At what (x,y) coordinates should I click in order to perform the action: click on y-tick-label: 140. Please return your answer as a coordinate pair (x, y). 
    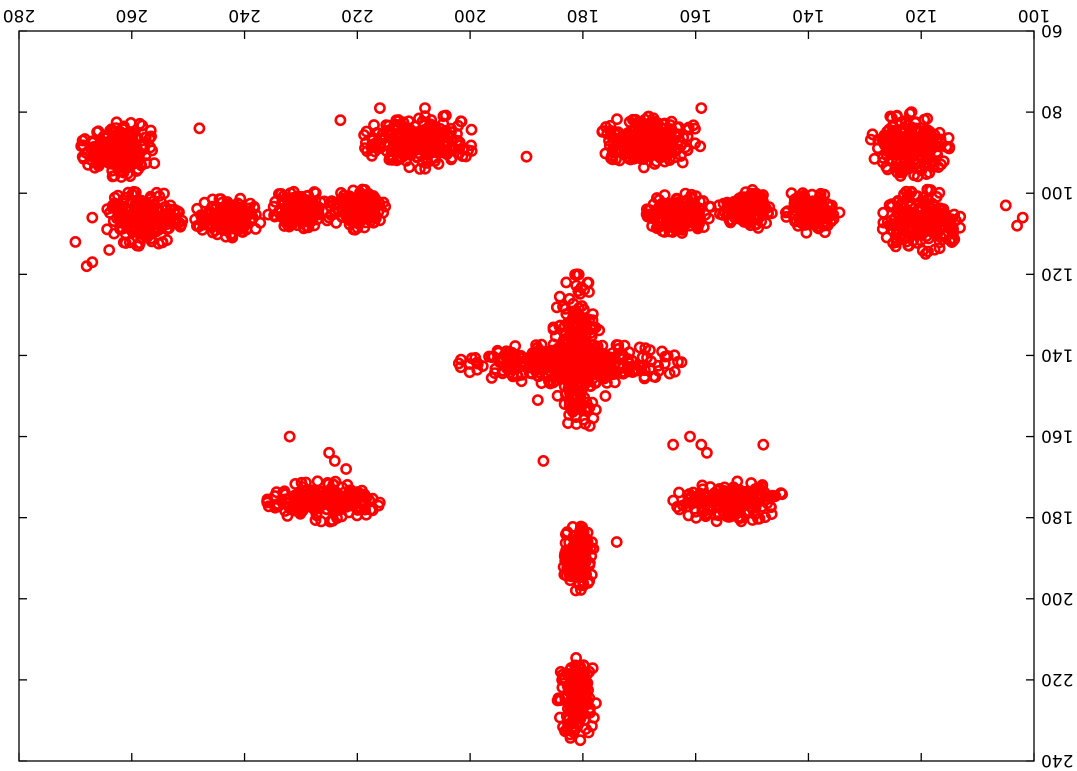
    Looking at the image, I should click on (1057, 354).